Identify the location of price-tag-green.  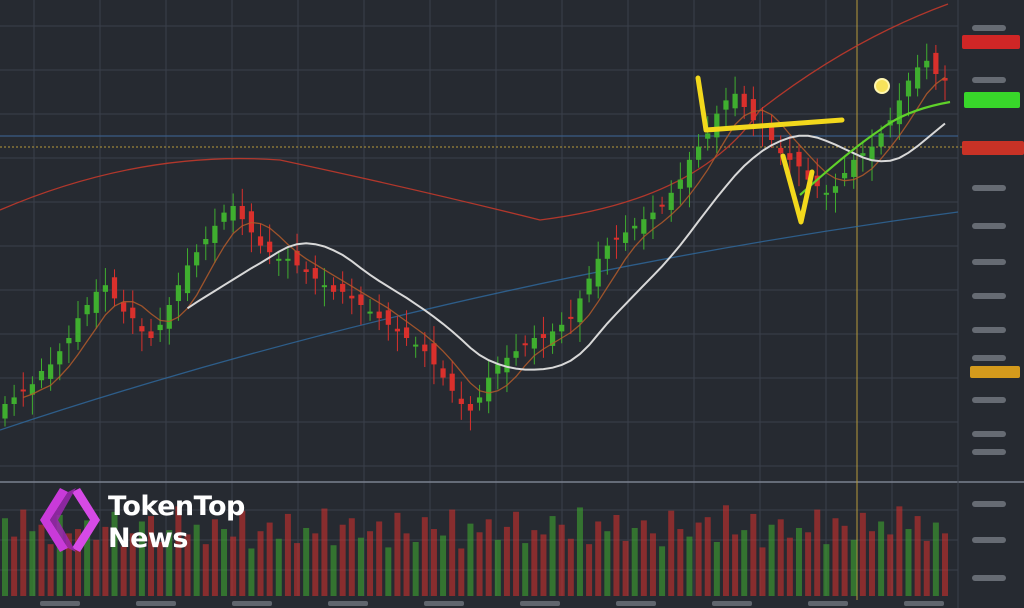
(992, 100).